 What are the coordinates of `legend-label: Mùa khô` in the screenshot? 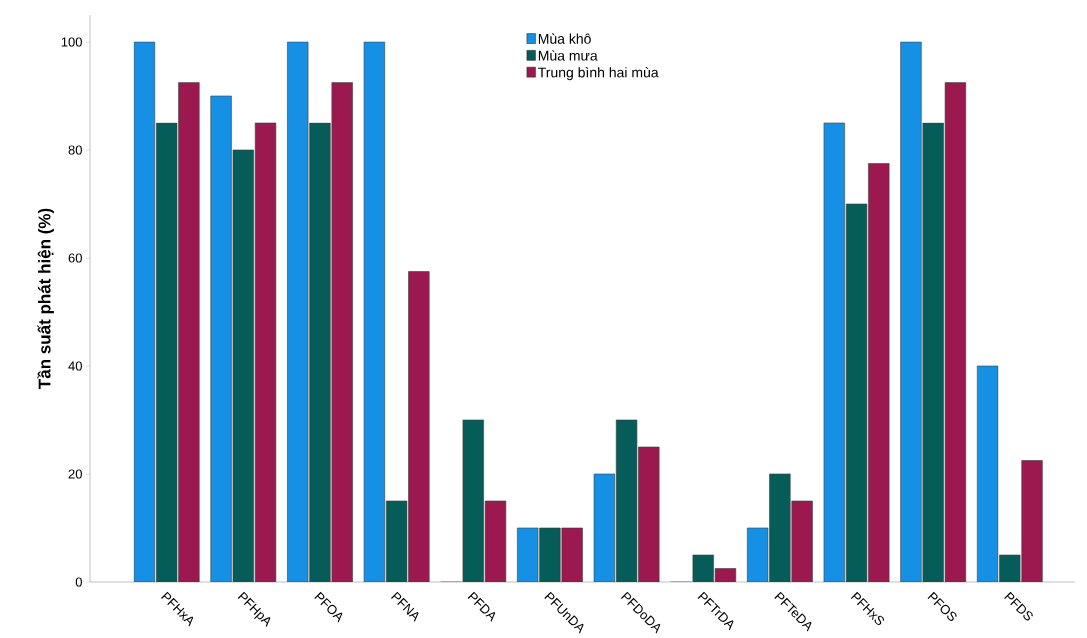 It's located at (564, 38).